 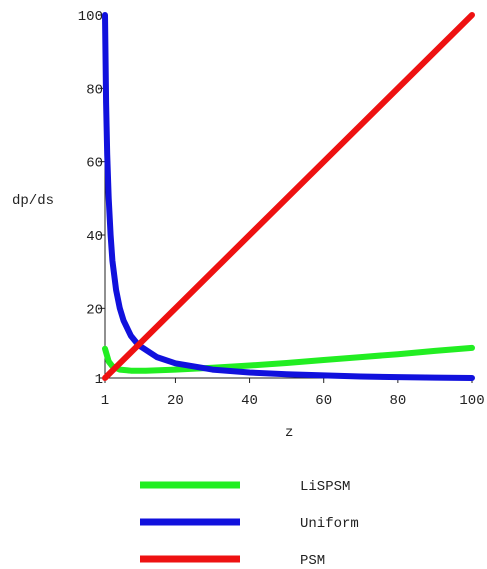 I want to click on x-tick-label: 1, so click(x=105, y=401).